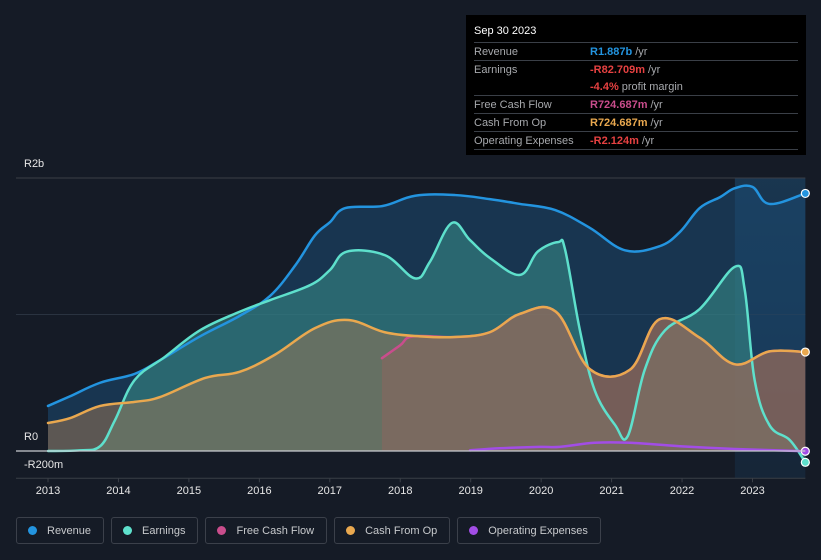 This screenshot has width=821, height=560. Describe the element at coordinates (31, 437) in the screenshot. I see `y-tick-label: R0` at that location.